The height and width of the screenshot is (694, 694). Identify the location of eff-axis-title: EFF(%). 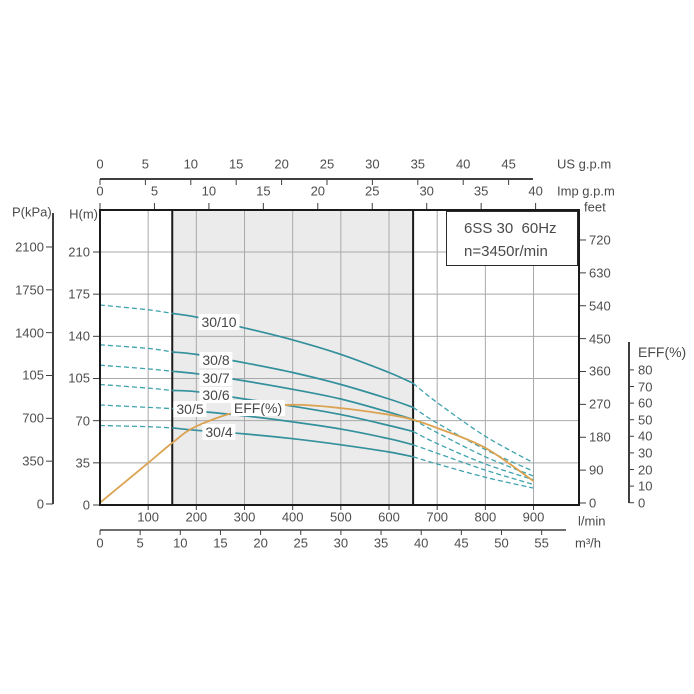
(662, 352).